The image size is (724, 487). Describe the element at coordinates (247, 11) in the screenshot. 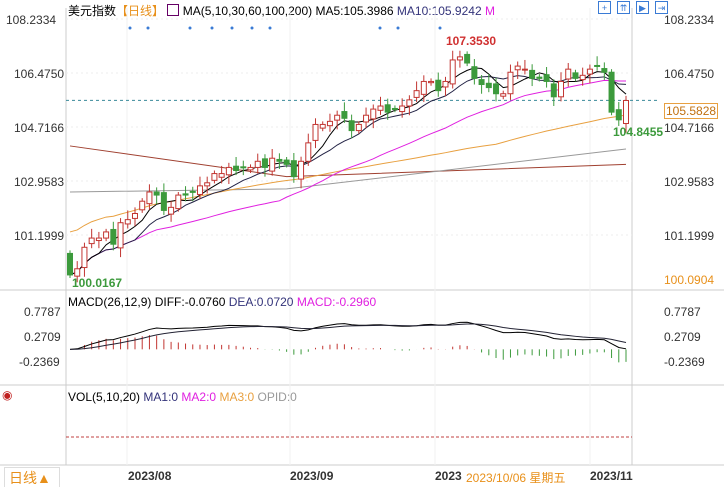

I see `ma-label: MA(5,10,30,60,100,200)` at that location.